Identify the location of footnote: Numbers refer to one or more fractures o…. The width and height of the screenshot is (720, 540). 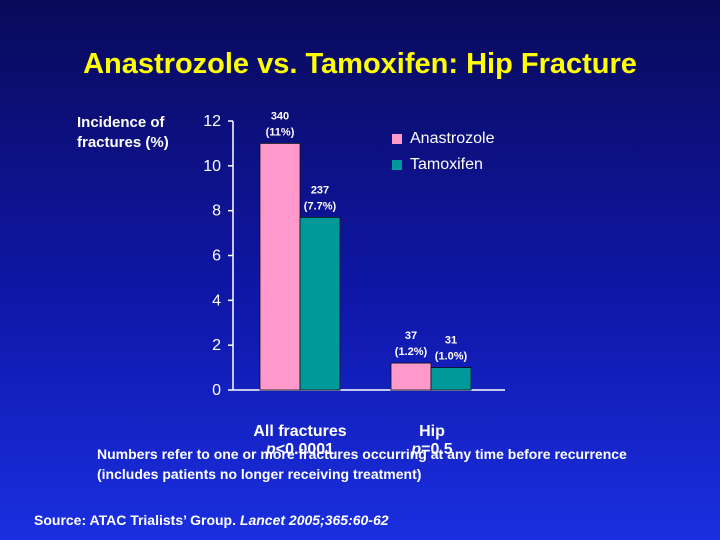
(362, 464).